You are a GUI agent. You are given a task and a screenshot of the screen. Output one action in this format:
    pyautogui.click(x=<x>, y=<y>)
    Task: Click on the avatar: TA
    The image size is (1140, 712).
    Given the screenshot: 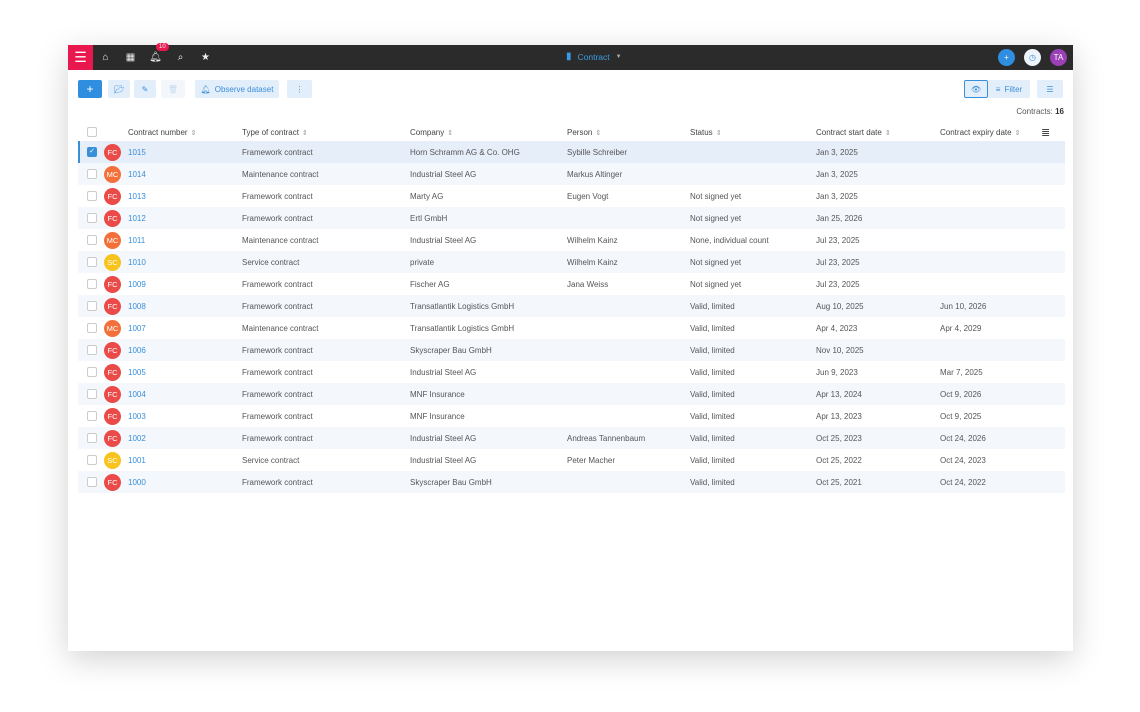 What is the action you would take?
    pyautogui.click(x=1058, y=57)
    